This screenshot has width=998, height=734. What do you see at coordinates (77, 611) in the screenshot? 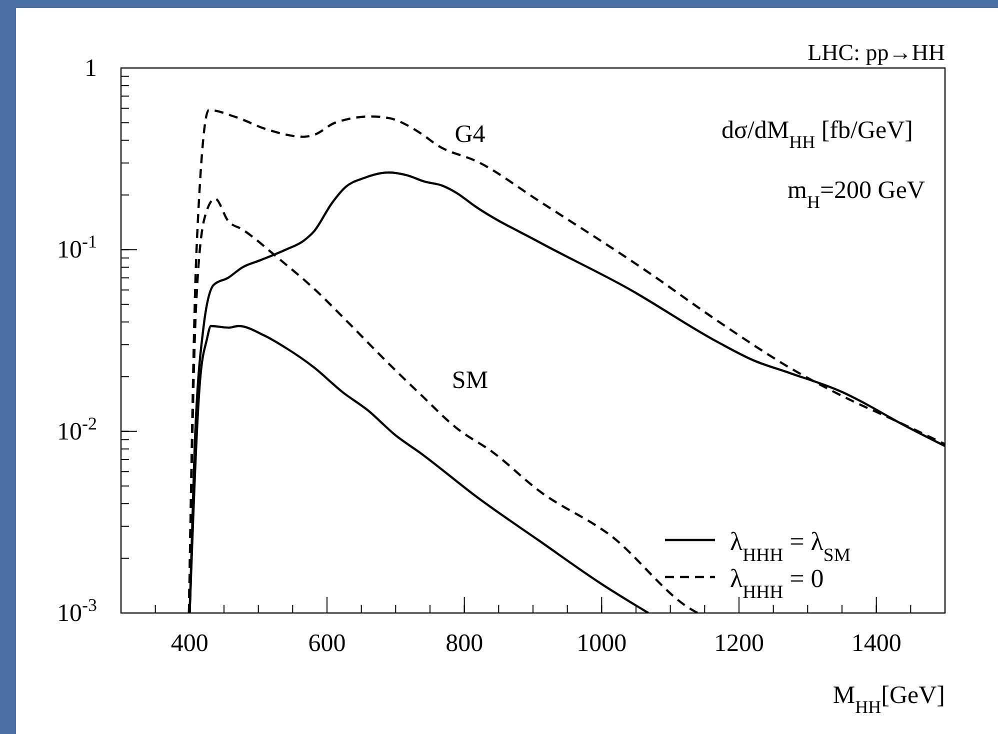
I see `y-tick-label: 10$^{-3}$` at bounding box center [77, 611].